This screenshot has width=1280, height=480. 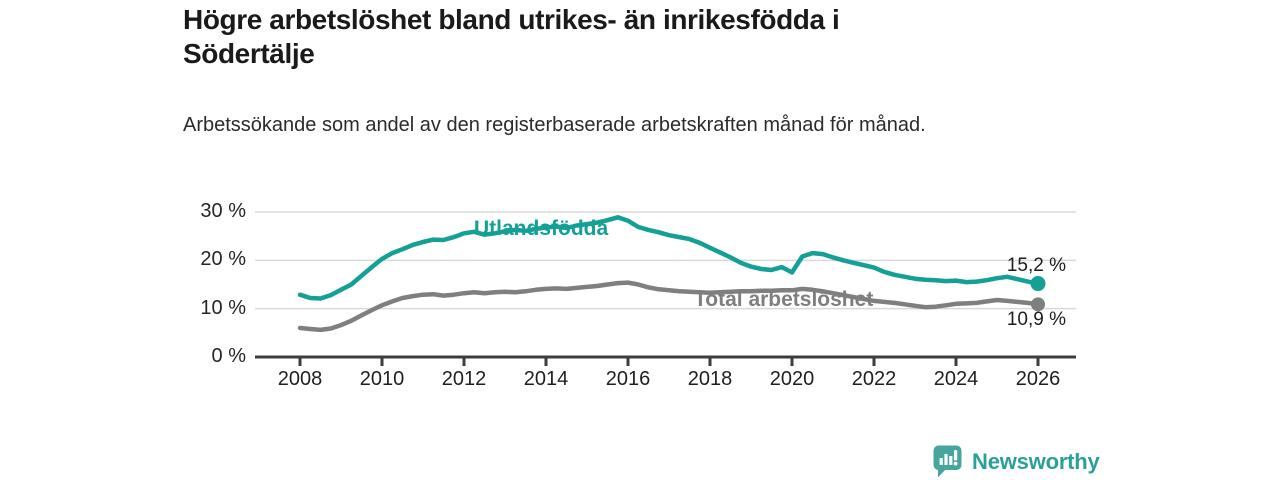 What do you see at coordinates (947, 461) in the screenshot?
I see `bar-chart-speech-bubble-icon` at bounding box center [947, 461].